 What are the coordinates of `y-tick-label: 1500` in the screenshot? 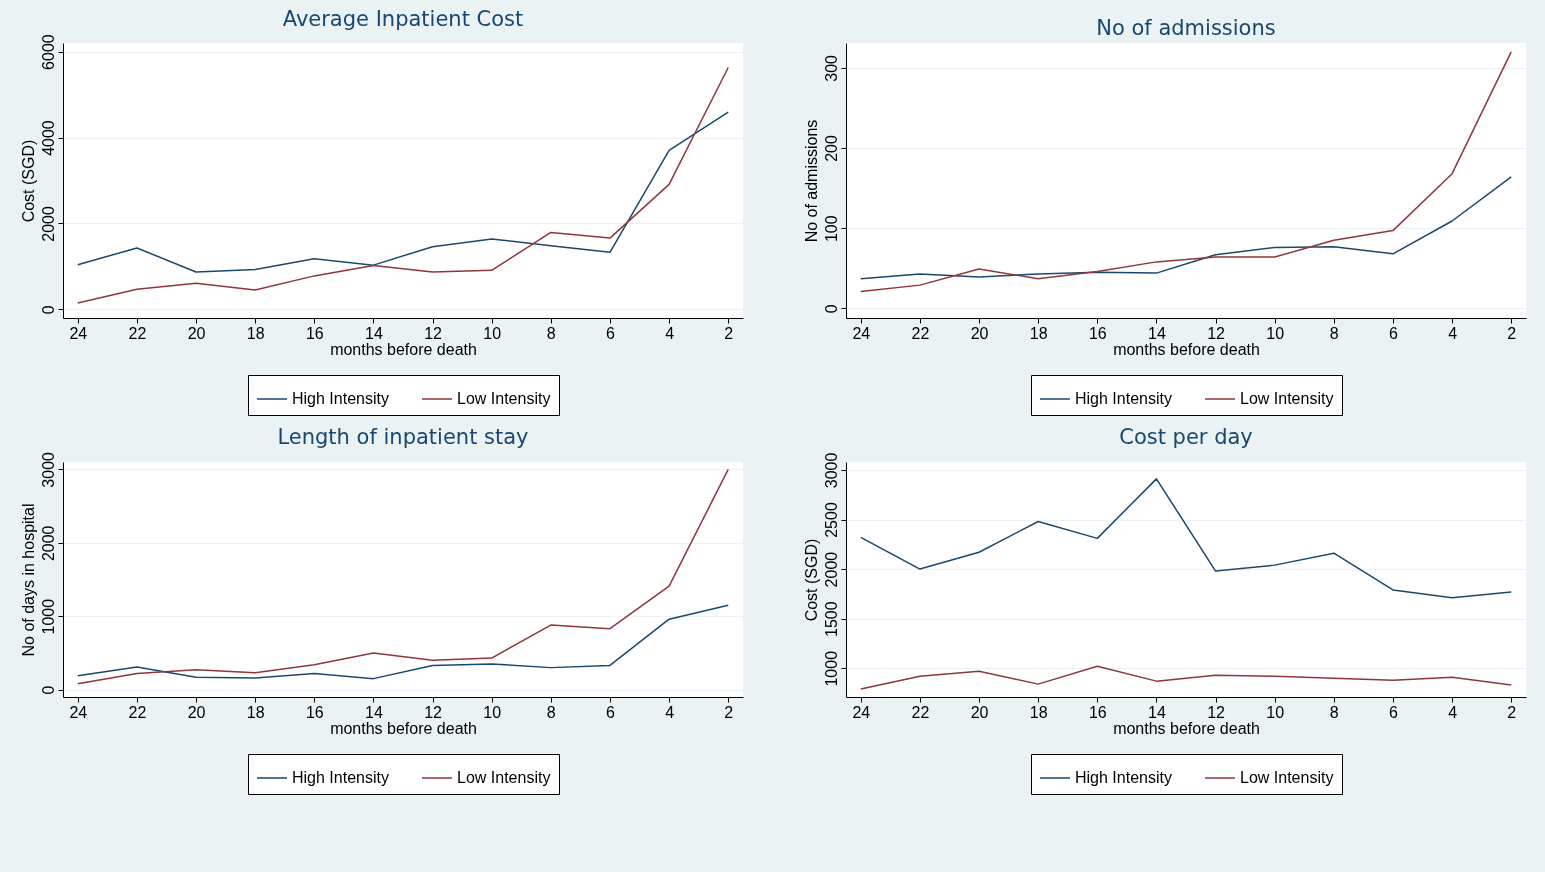 It's located at (831, 619).